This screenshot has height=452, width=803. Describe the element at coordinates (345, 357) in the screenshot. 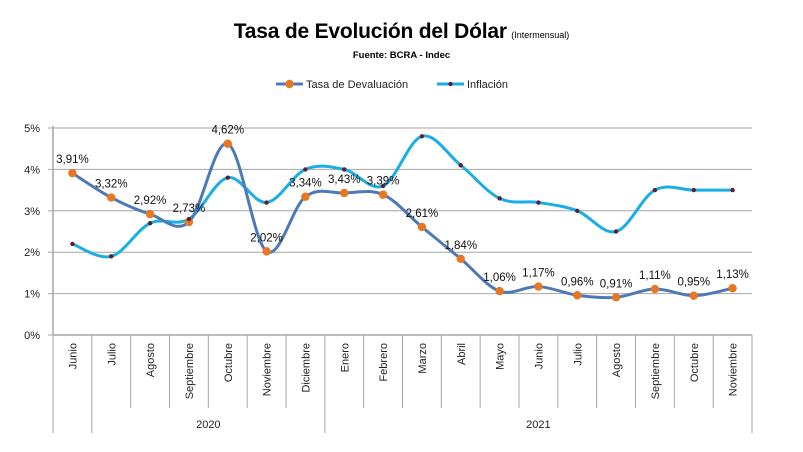

I see `x-tick-label: Enero` at that location.